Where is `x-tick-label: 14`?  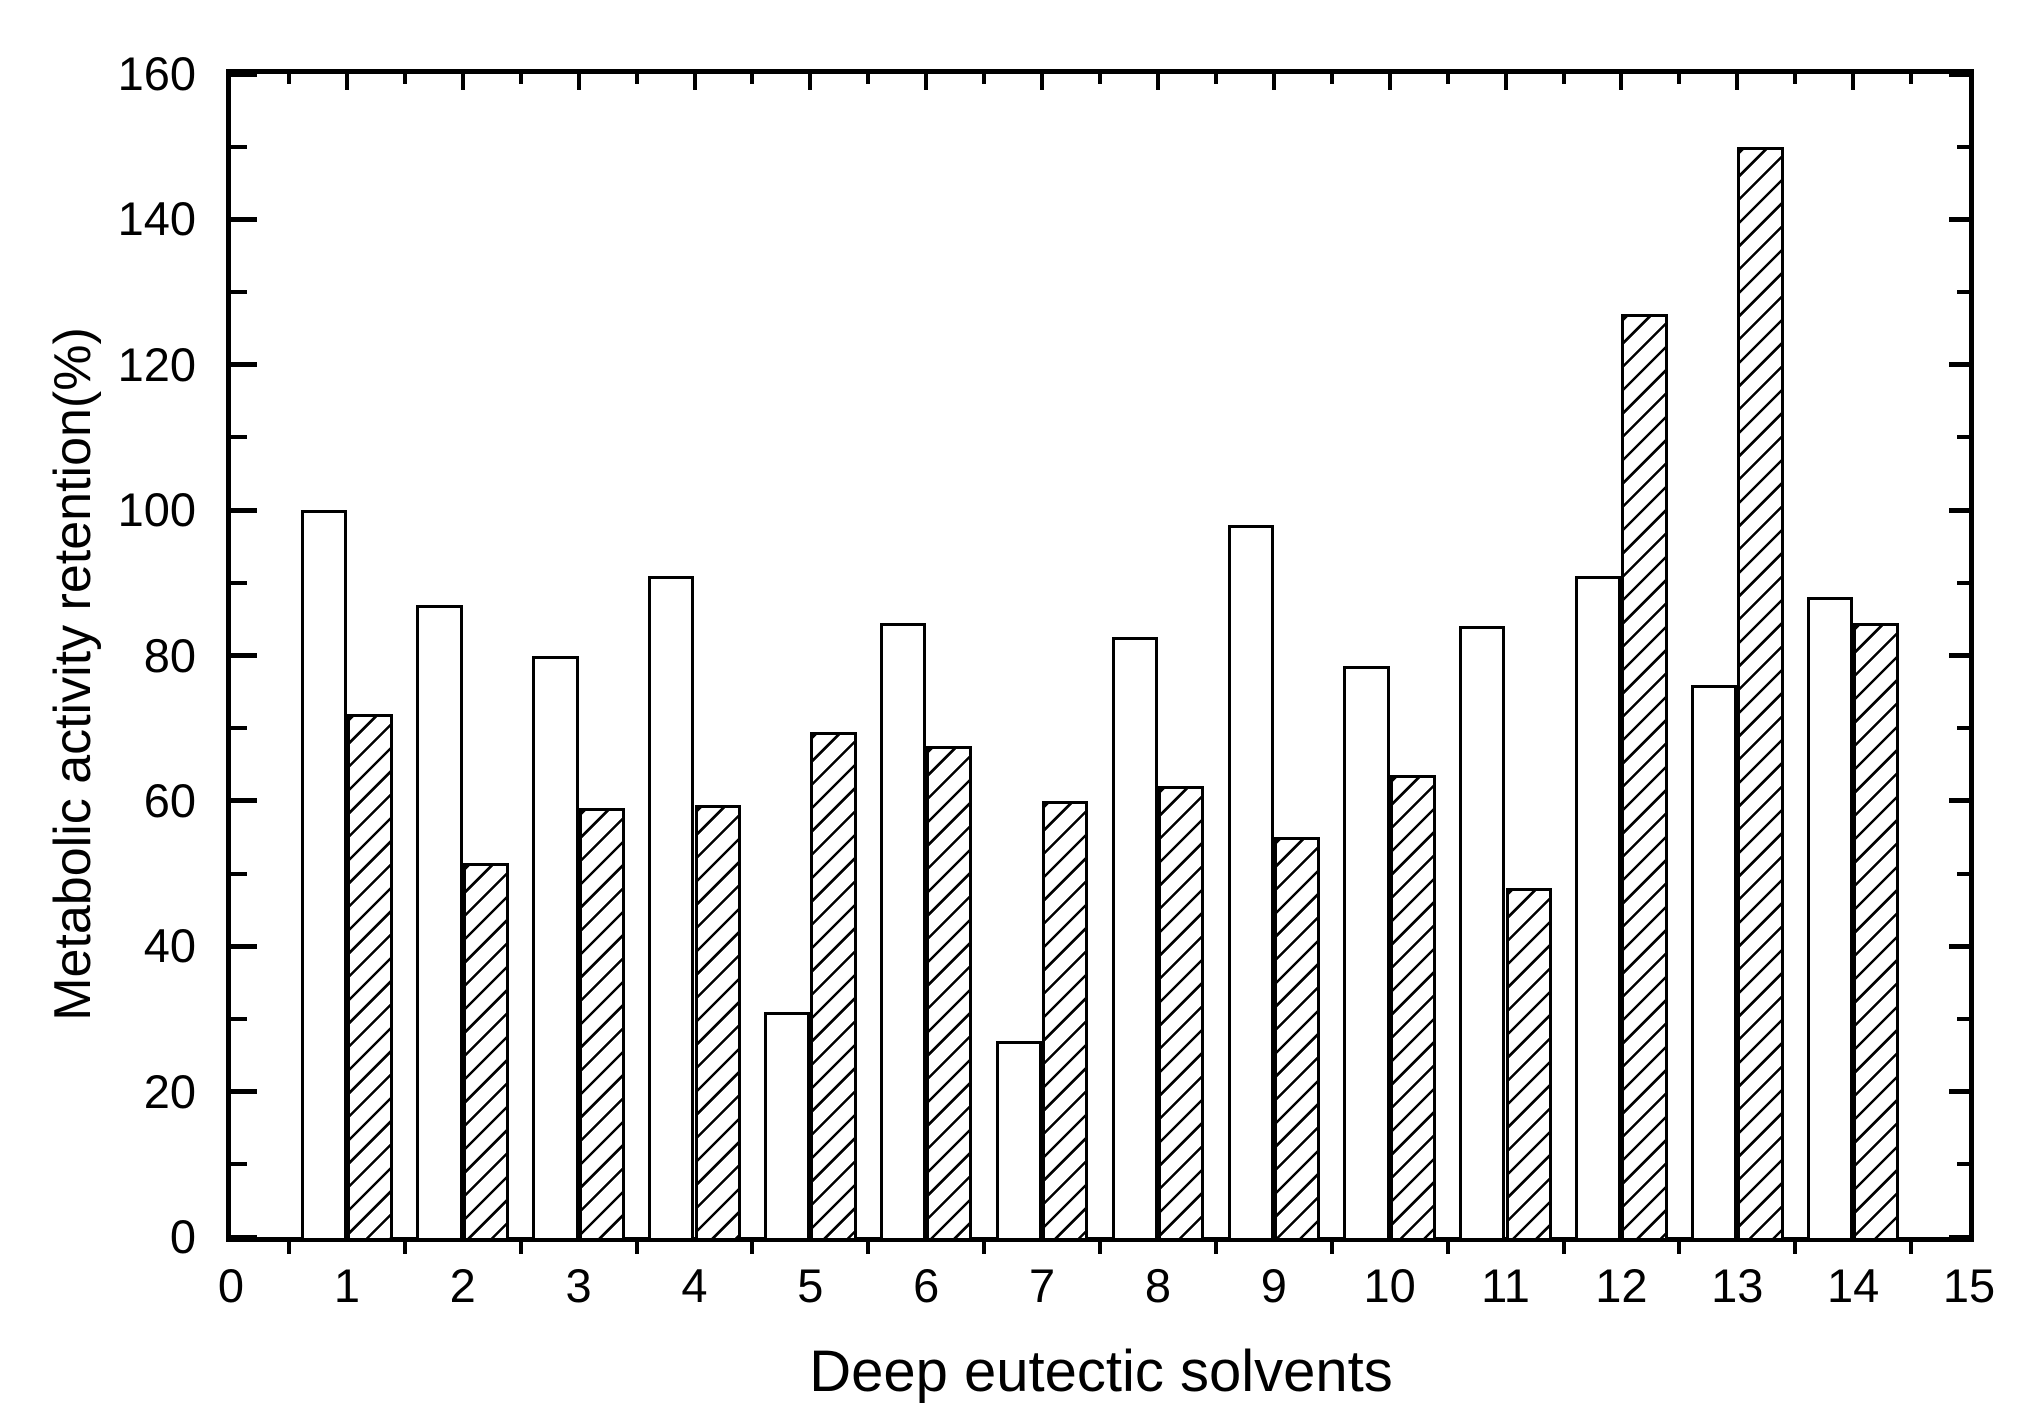
x-tick-label: 14 is located at coordinates (1853, 1285).